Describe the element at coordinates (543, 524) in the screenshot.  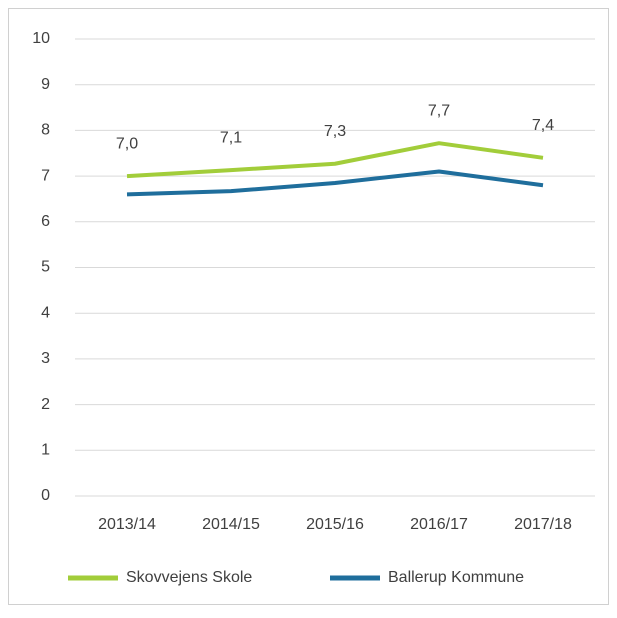
I see `x-tick-label: 2017/18` at that location.